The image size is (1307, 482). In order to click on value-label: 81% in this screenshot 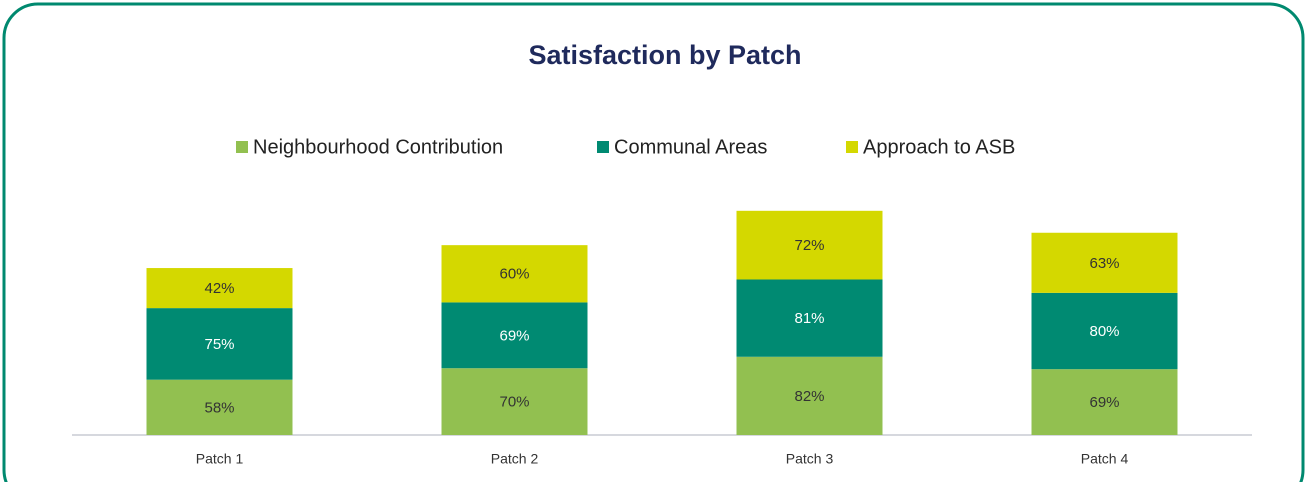, I will do `click(809, 318)`.